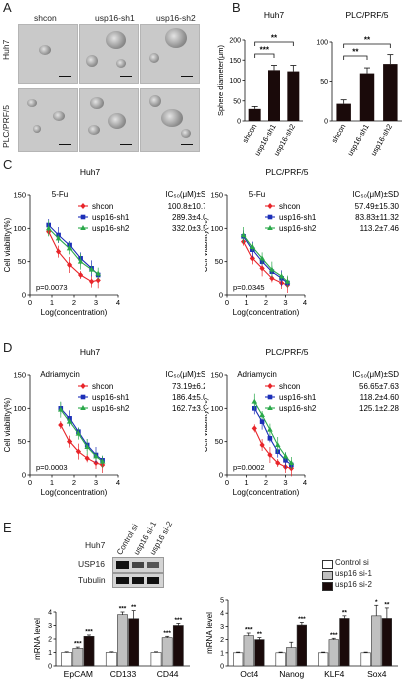  I want to click on legend-label: usp16-sh1, so click(298, 397).